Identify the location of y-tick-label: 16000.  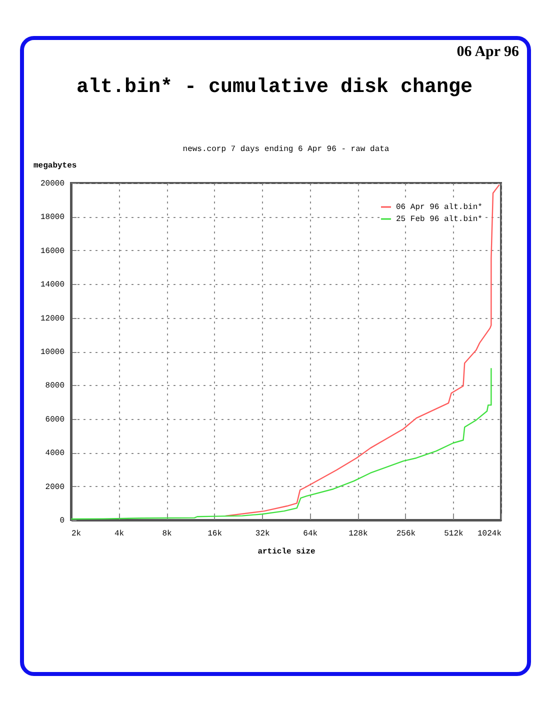
(52, 251).